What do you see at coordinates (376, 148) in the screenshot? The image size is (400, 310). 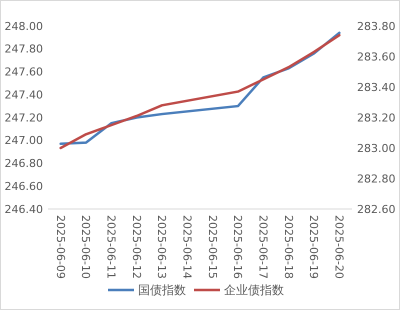 I see `y2-tick-label: 283.00` at bounding box center [376, 148].